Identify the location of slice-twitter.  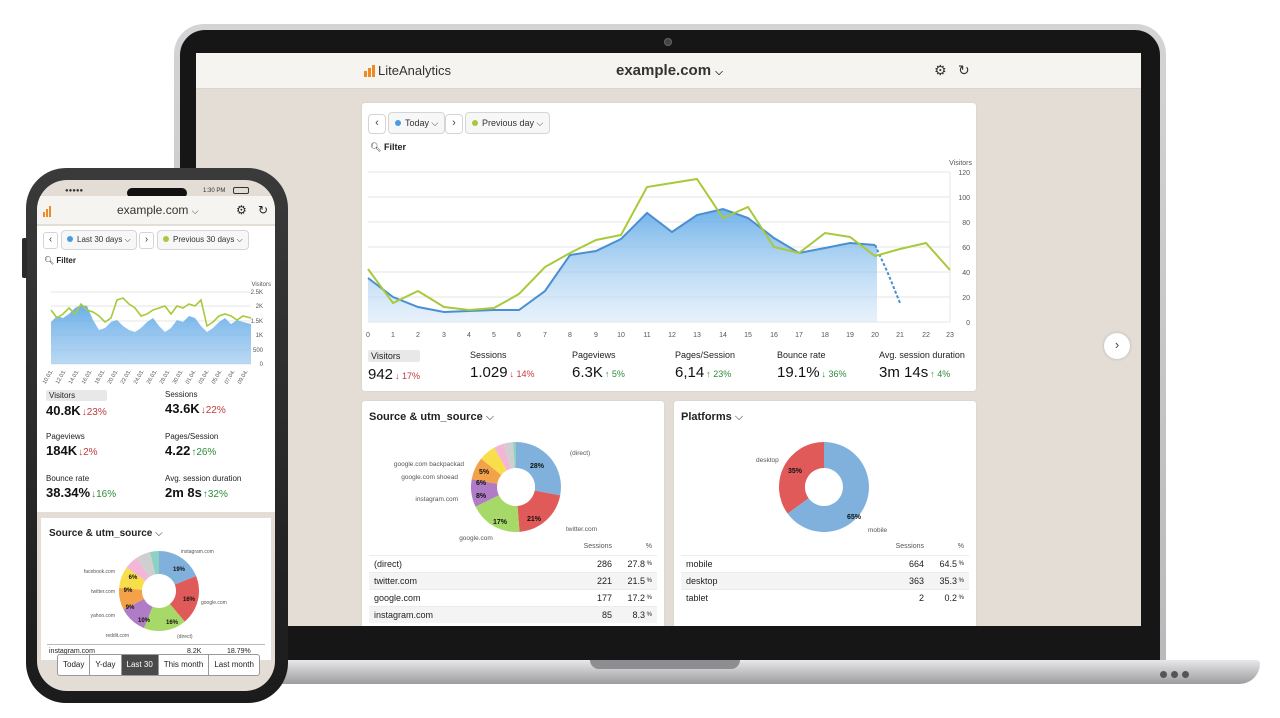
(132, 578).